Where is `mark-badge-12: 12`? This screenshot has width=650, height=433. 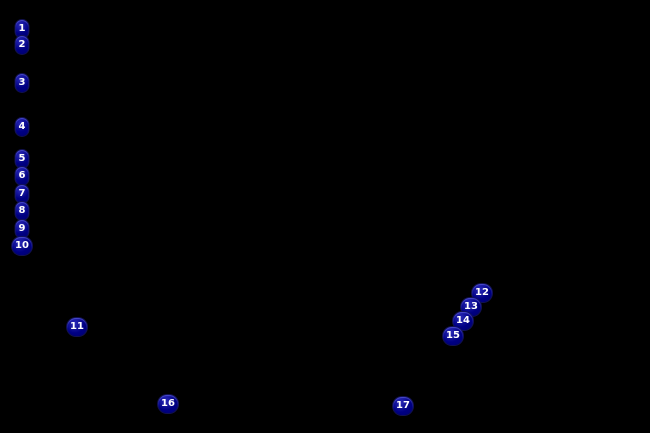 mark-badge-12: 12 is located at coordinates (482, 293).